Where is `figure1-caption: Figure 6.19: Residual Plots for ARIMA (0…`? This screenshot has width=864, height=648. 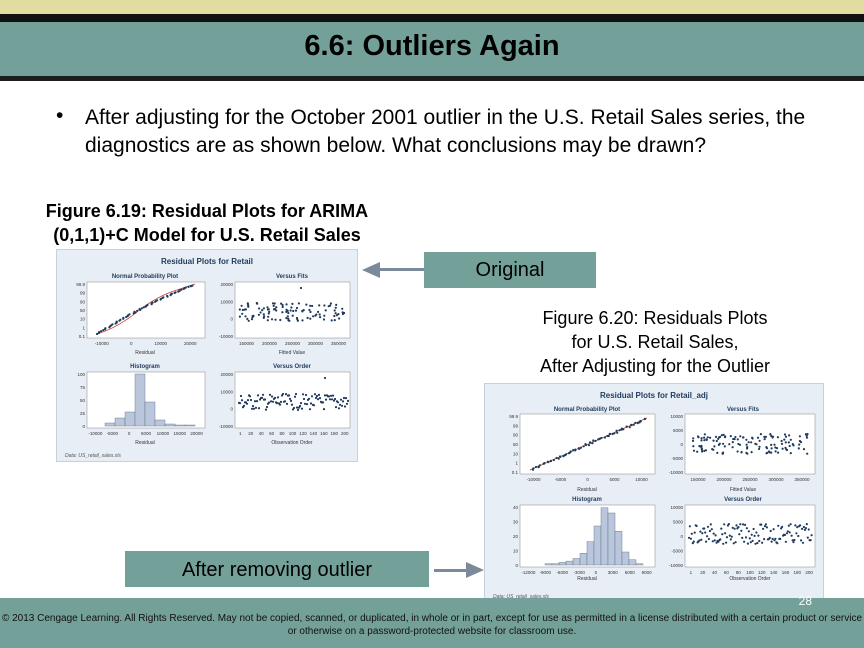 figure1-caption: Figure 6.19: Residual Plots for ARIMA (0… is located at coordinates (207, 223).